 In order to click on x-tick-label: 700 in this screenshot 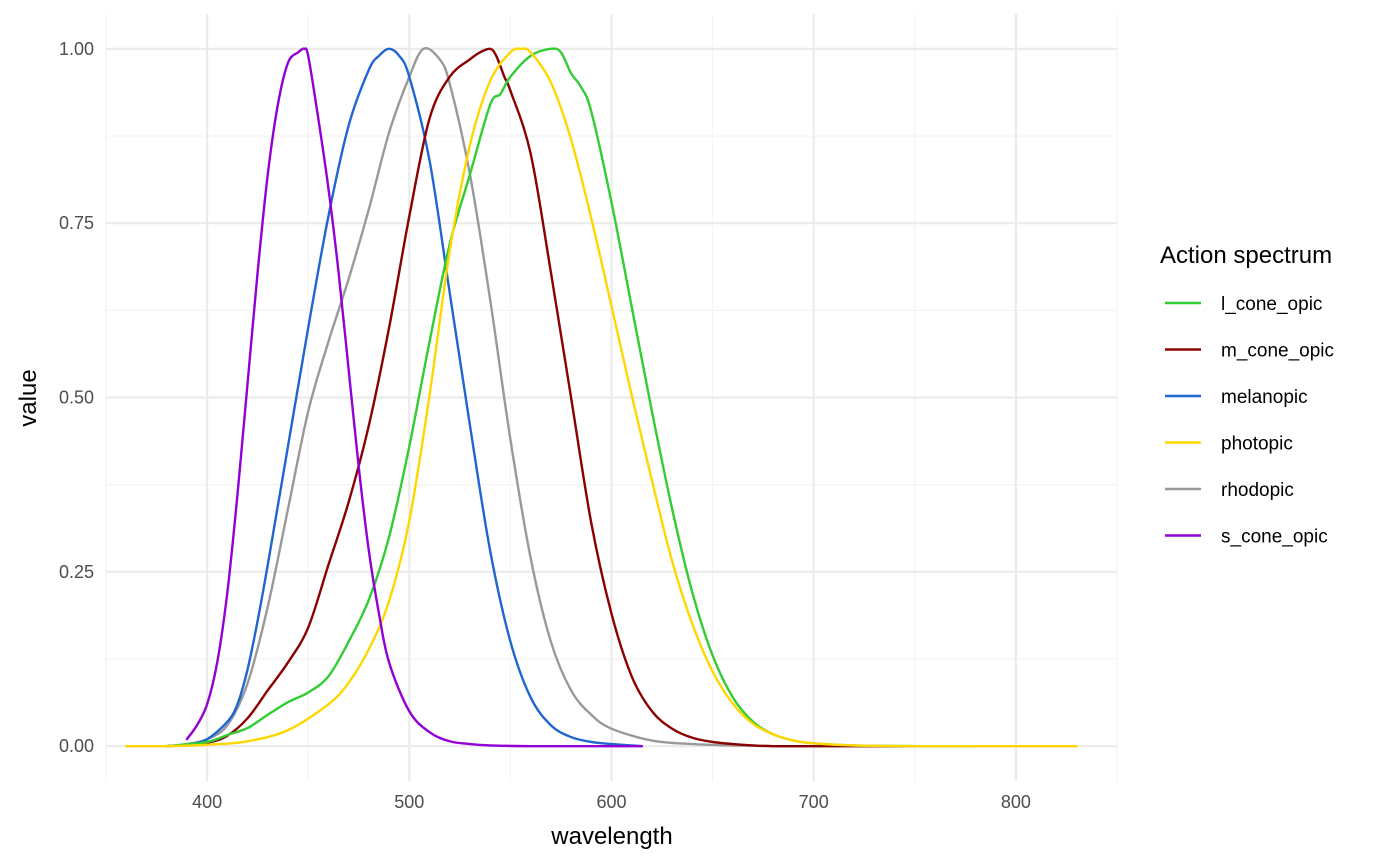, I will do `click(814, 802)`.